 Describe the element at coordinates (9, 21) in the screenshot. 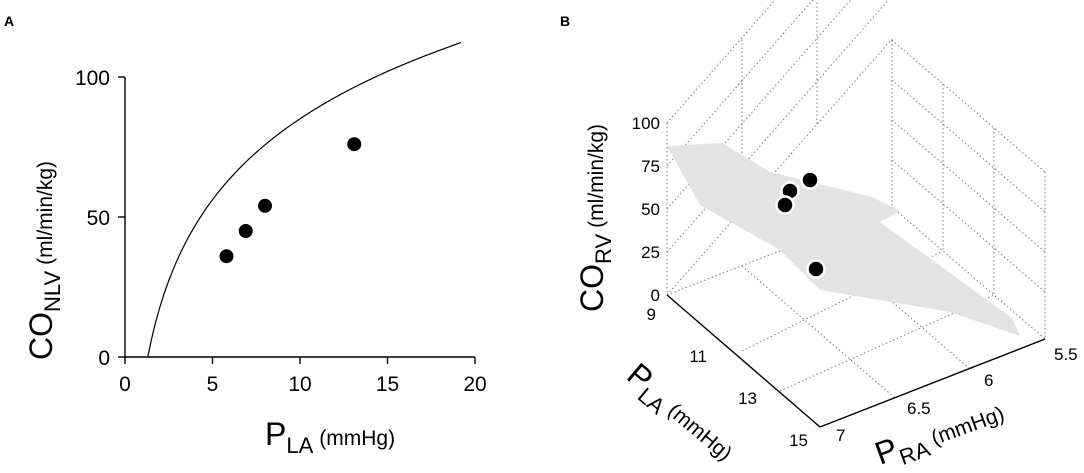

I see `panel-a-letter: A` at that location.